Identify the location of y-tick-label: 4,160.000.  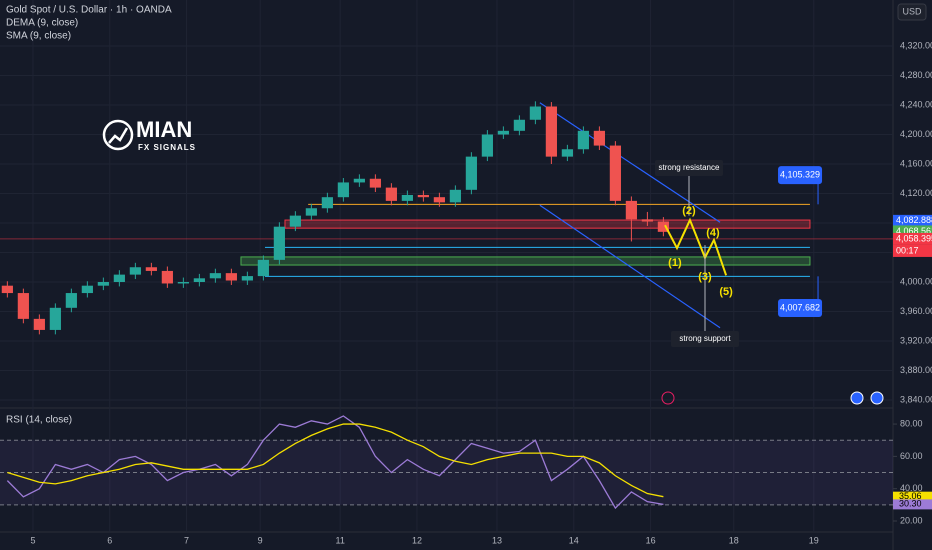
(916, 163).